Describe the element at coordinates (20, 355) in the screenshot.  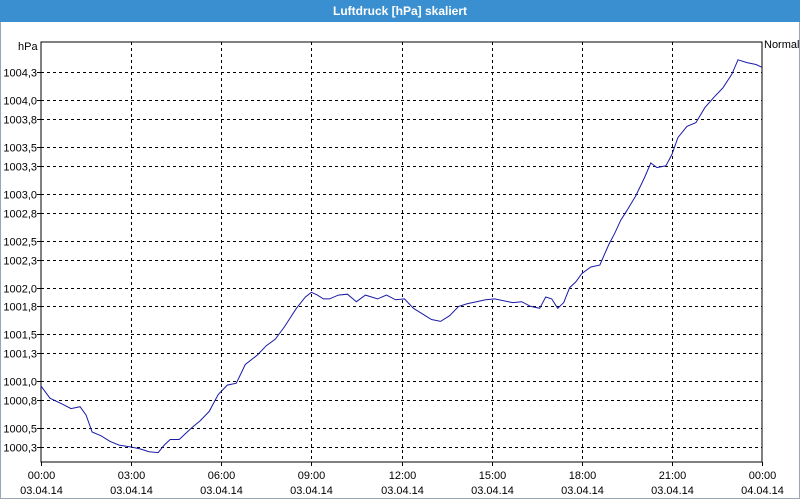
I see `y-tick-label: 1001,3` at that location.